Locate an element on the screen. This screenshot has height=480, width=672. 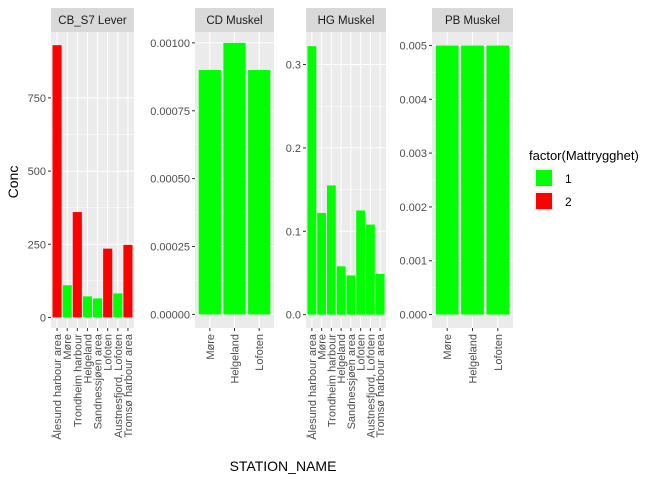
y-tick-label: 0.00100 is located at coordinates (170, 44).